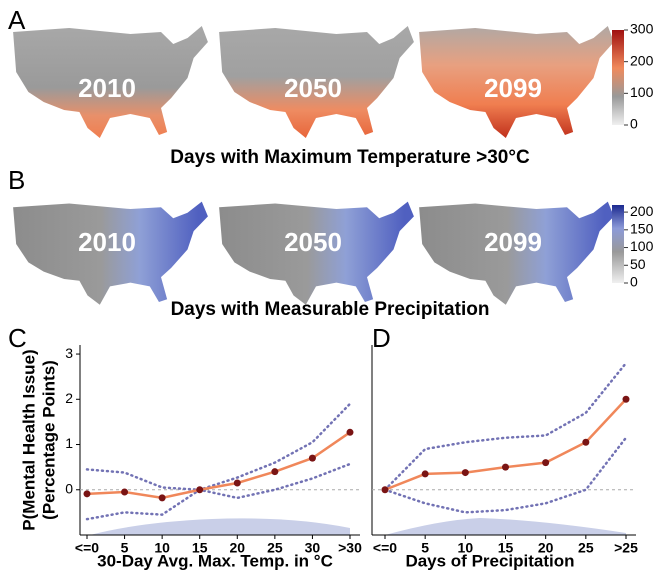 The height and width of the screenshot is (574, 661). What do you see at coordinates (330, 309) in the screenshot?
I see `map-title: Days with Measurable Precipitation` at bounding box center [330, 309].